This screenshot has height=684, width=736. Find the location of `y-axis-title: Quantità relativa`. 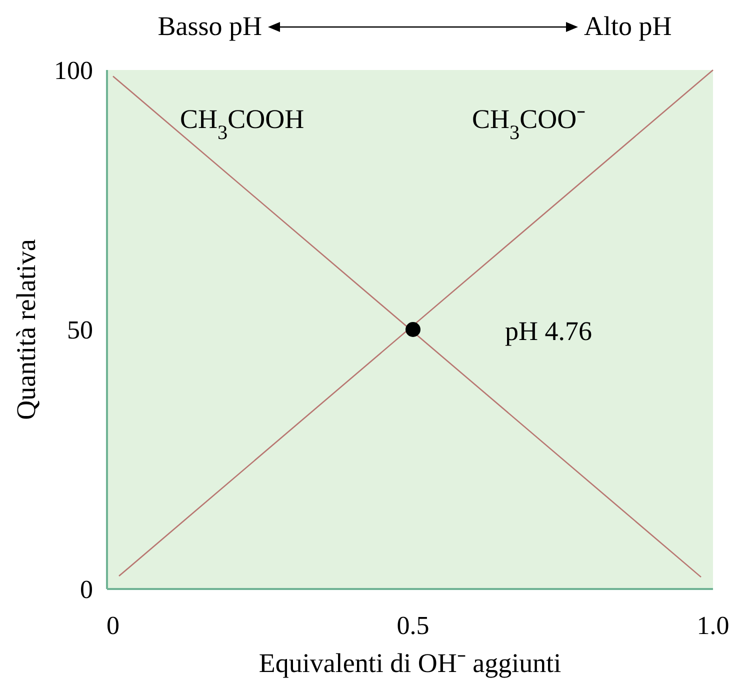

y-axis-title: Quantità relativa is located at coordinates (26, 329).